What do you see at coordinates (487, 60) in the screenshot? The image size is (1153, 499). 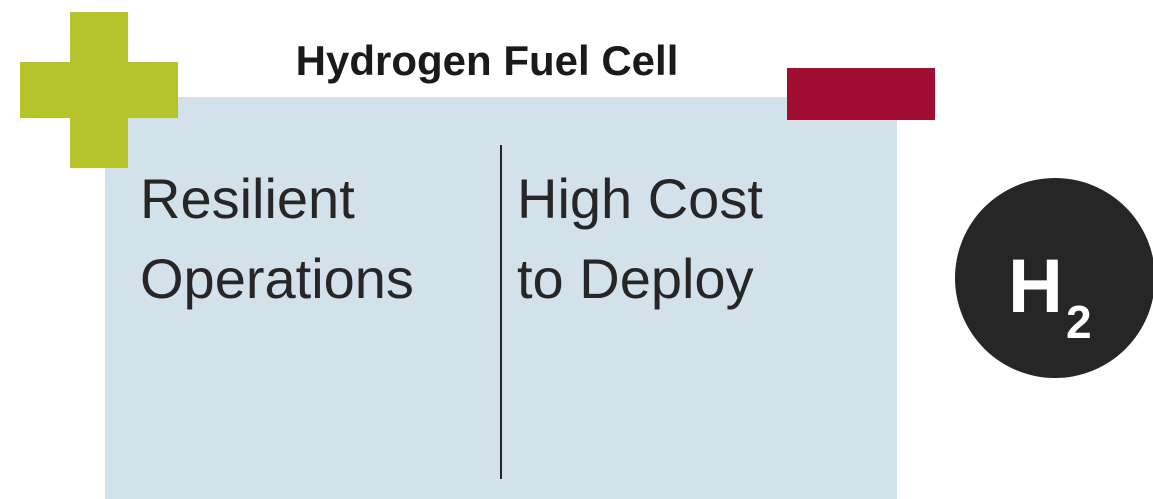 I see `title: Hydrogen Fuel Cell` at bounding box center [487, 60].